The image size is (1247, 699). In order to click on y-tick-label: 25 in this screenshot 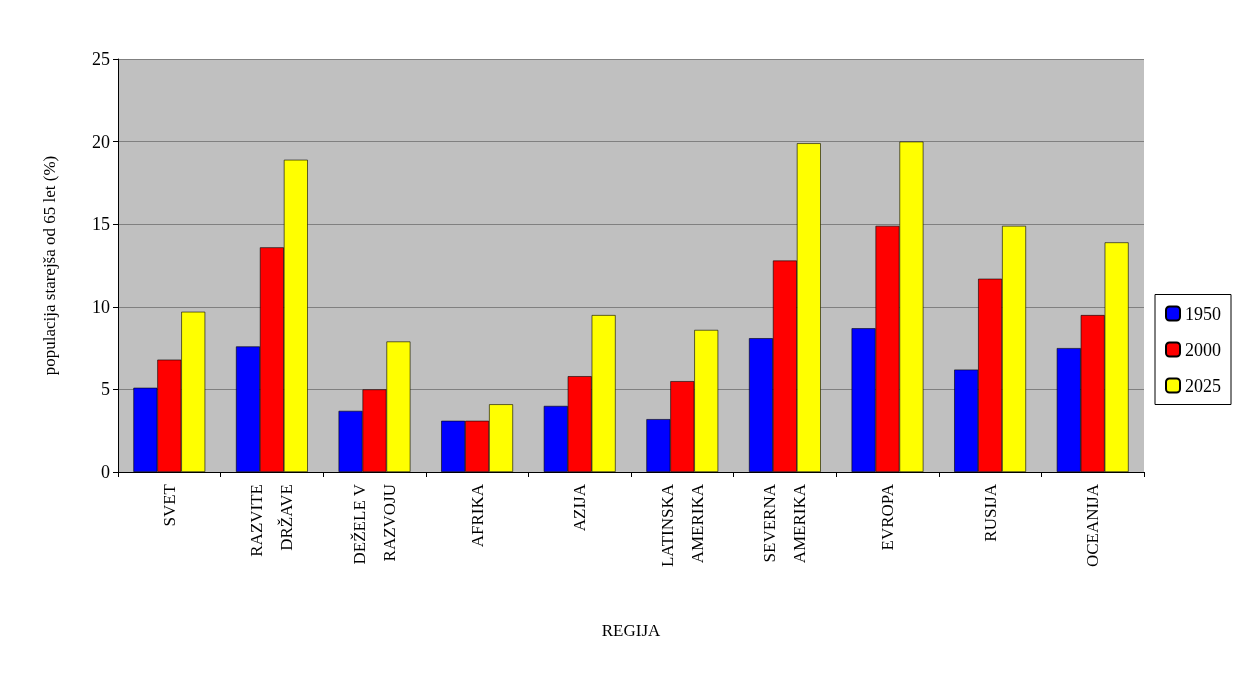, I will do `click(101, 59)`.